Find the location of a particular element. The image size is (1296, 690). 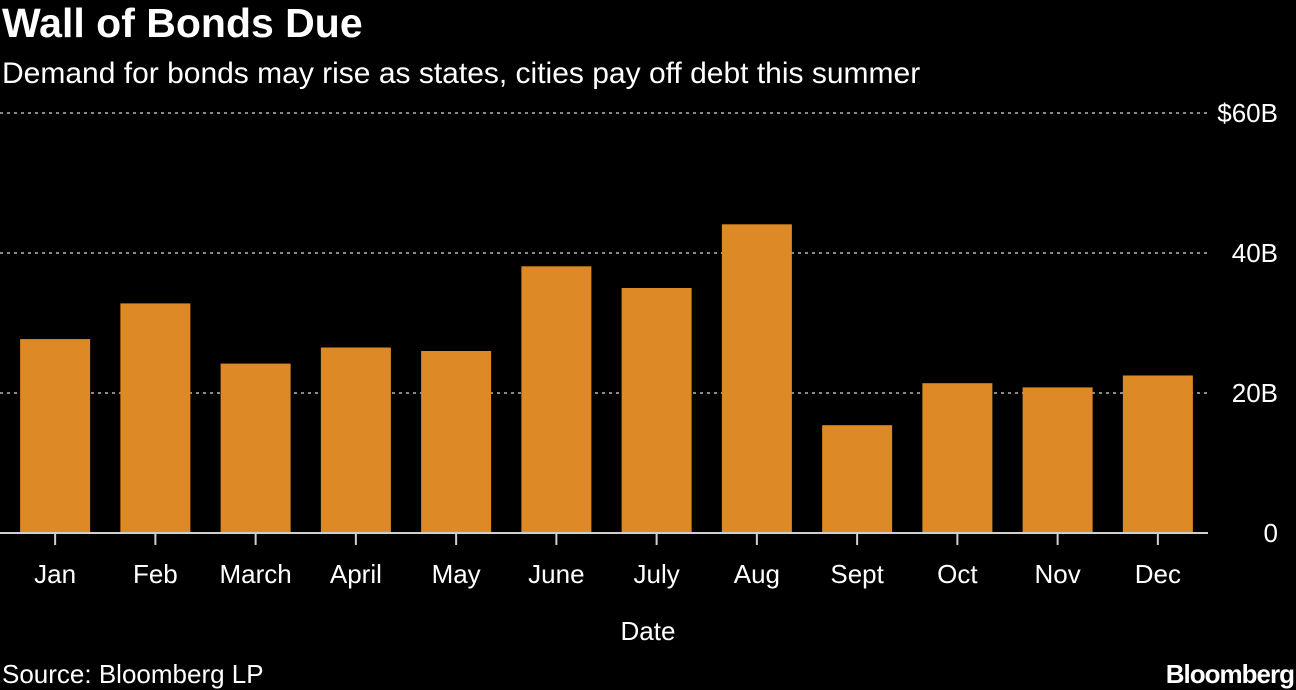

x-tick-label: Oct is located at coordinates (957, 574).